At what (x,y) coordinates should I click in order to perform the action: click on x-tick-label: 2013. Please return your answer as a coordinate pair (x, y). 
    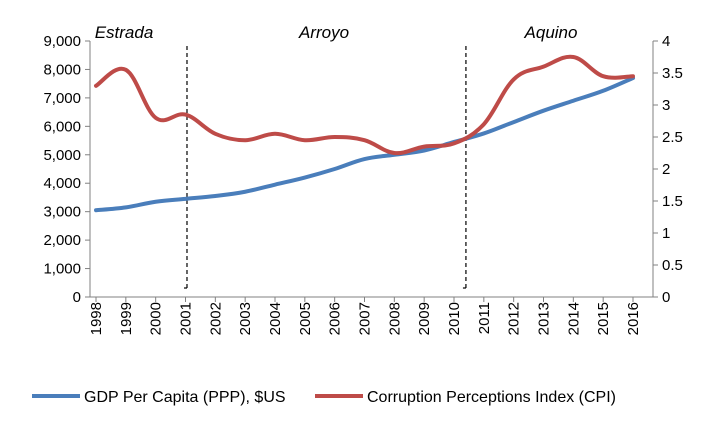
    Looking at the image, I should click on (544, 318).